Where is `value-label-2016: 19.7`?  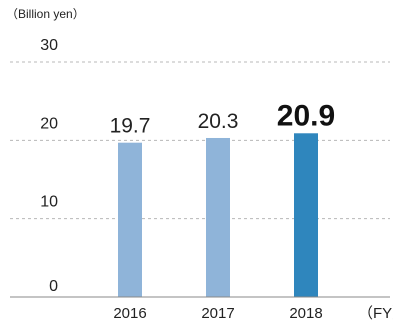 value-label-2016: 19.7 is located at coordinates (130, 126).